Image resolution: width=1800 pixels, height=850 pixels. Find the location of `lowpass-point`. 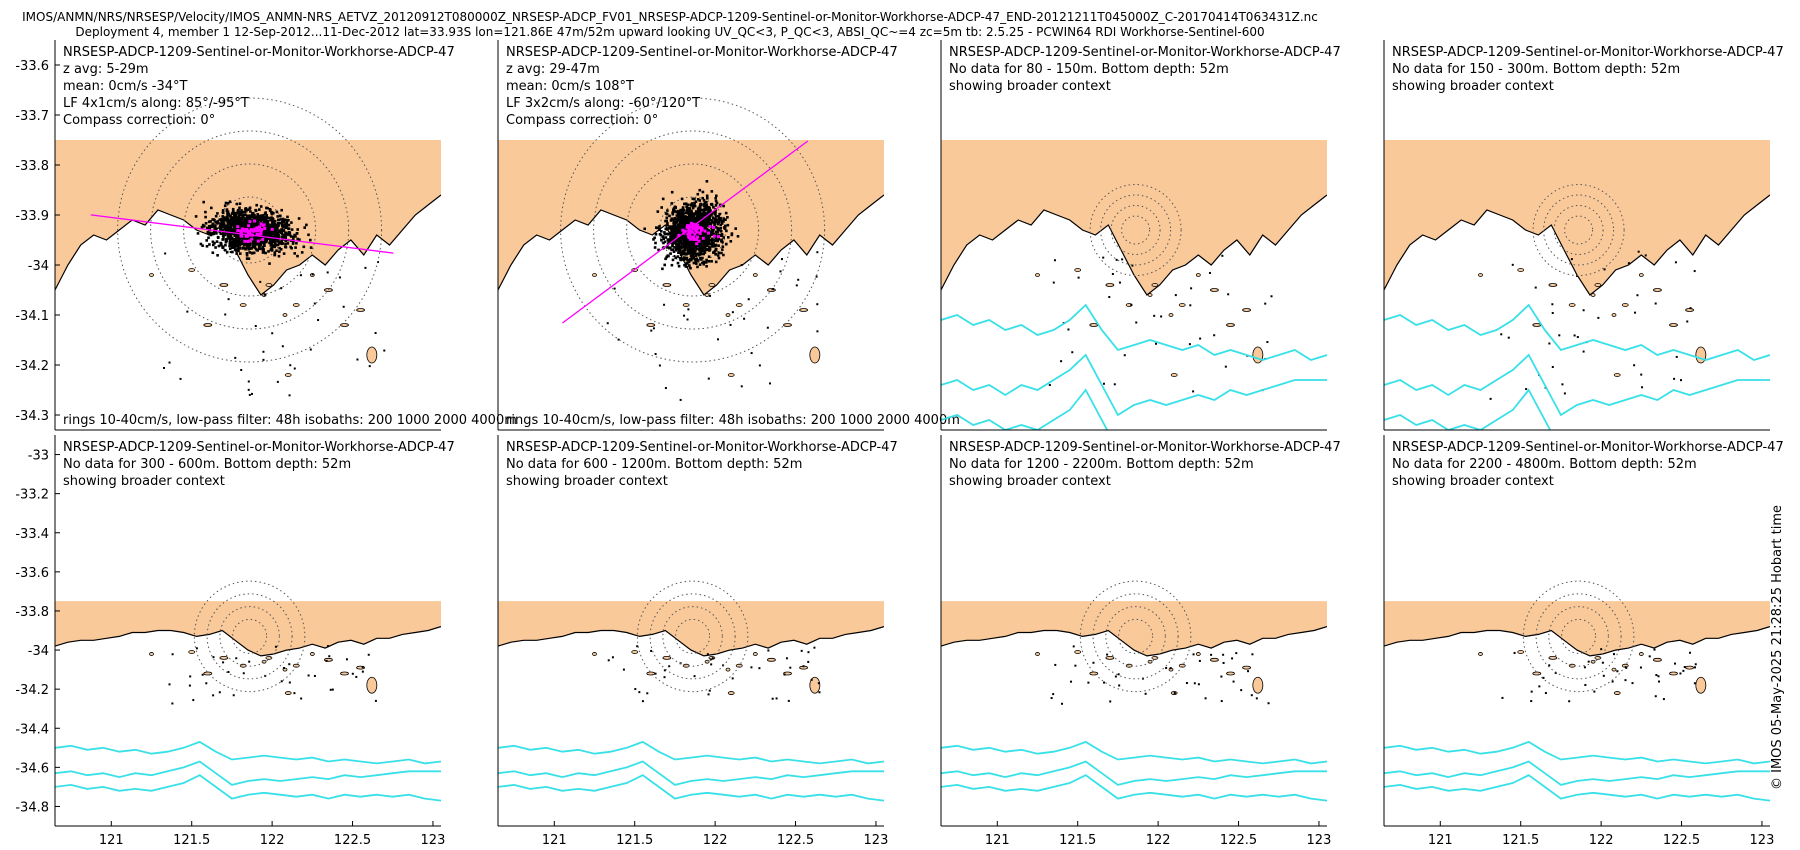

lowpass-point is located at coordinates (679, 235).